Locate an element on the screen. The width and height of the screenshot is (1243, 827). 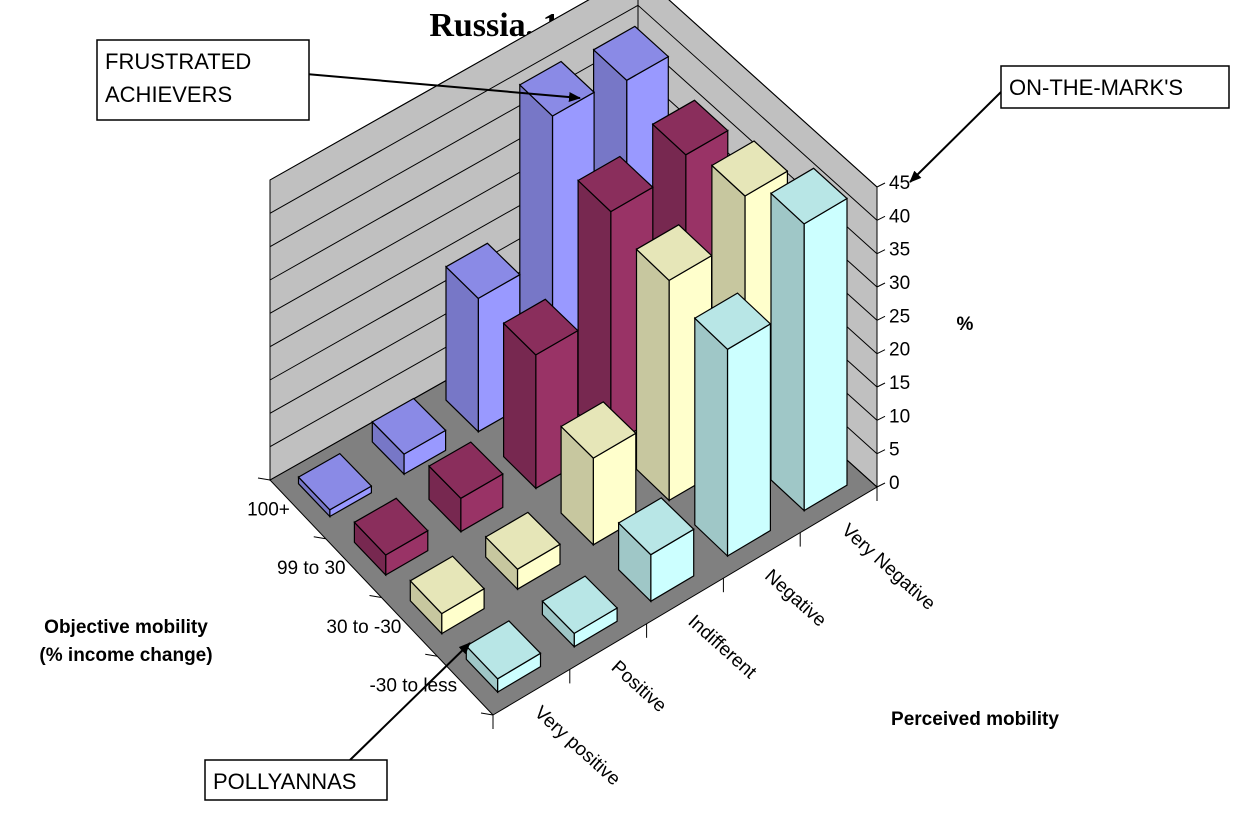
annotation-text: ON-THE-MARK'S is located at coordinates (1096, 87).